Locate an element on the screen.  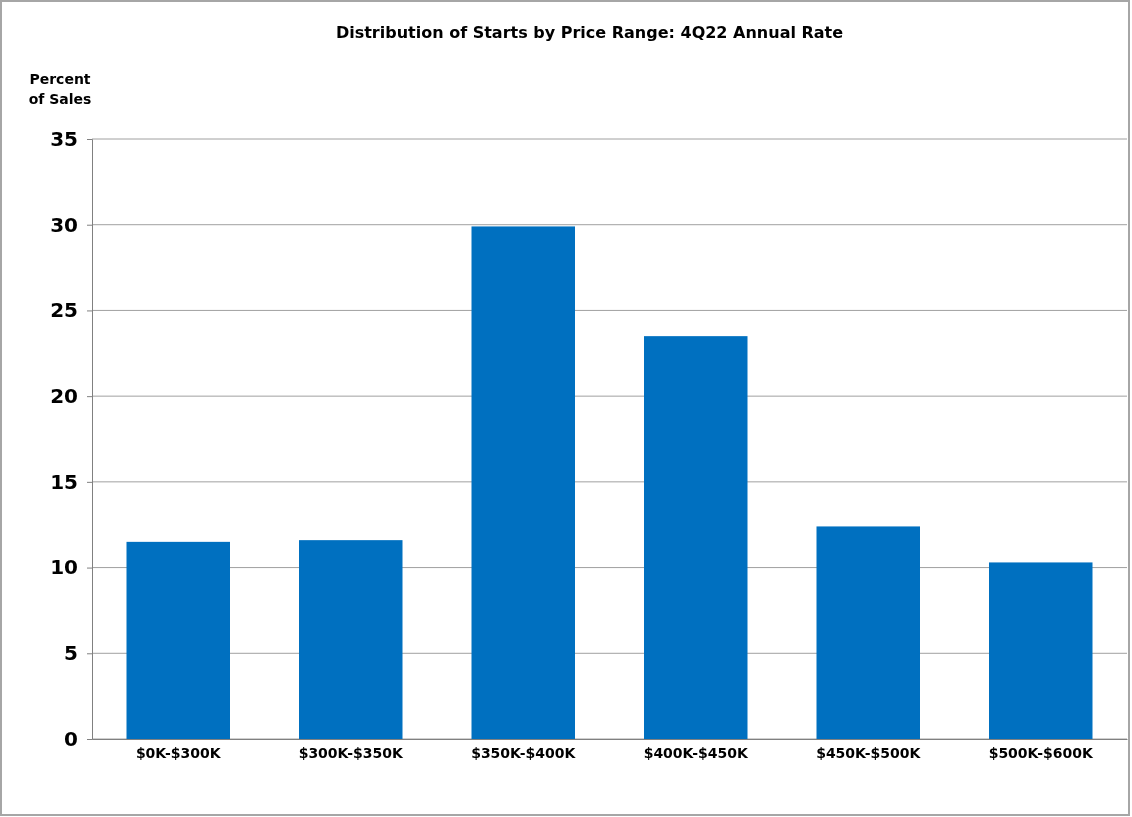
y-axis-title: Percent of Sales is located at coordinates (60, 89).